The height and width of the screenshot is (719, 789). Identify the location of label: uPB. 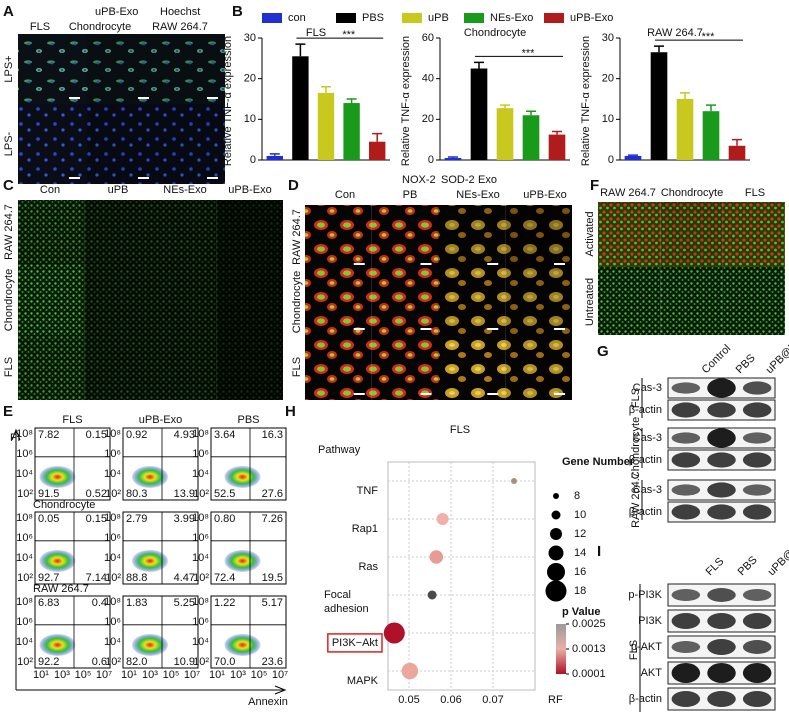
(438, 18).